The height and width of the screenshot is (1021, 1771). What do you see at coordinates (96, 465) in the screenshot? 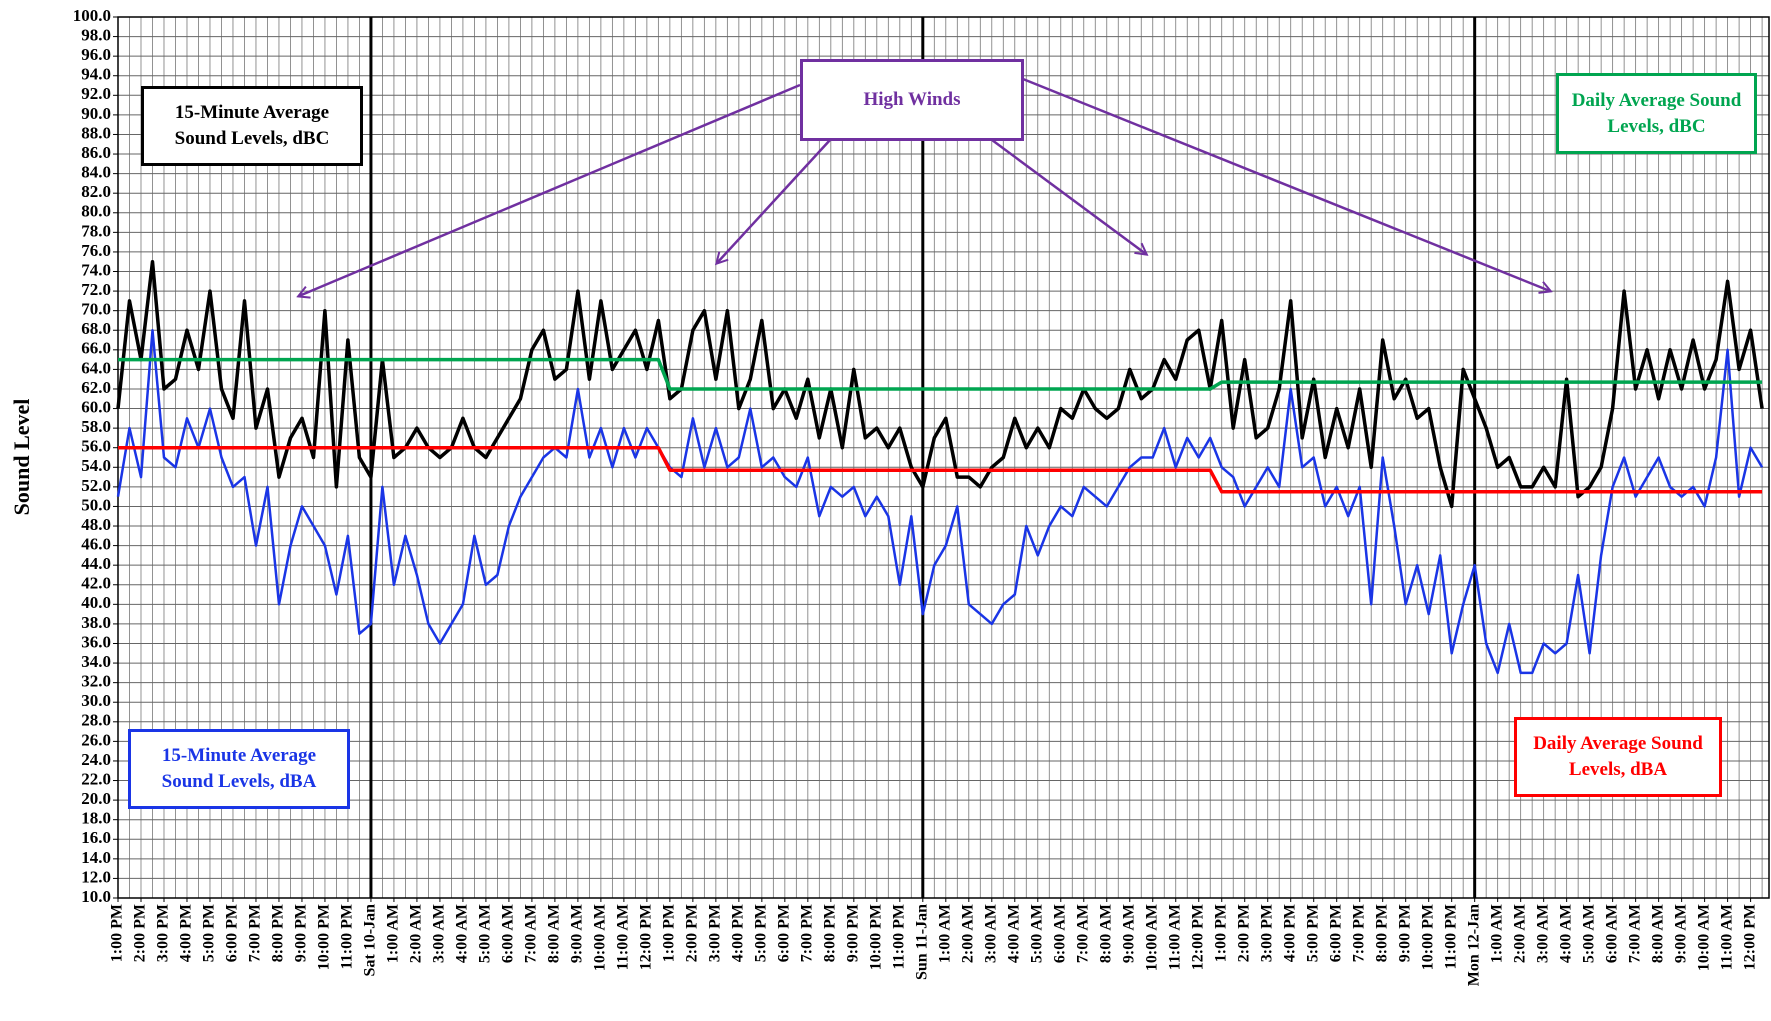
I see `y-tick-label: 54.0` at bounding box center [96, 465].